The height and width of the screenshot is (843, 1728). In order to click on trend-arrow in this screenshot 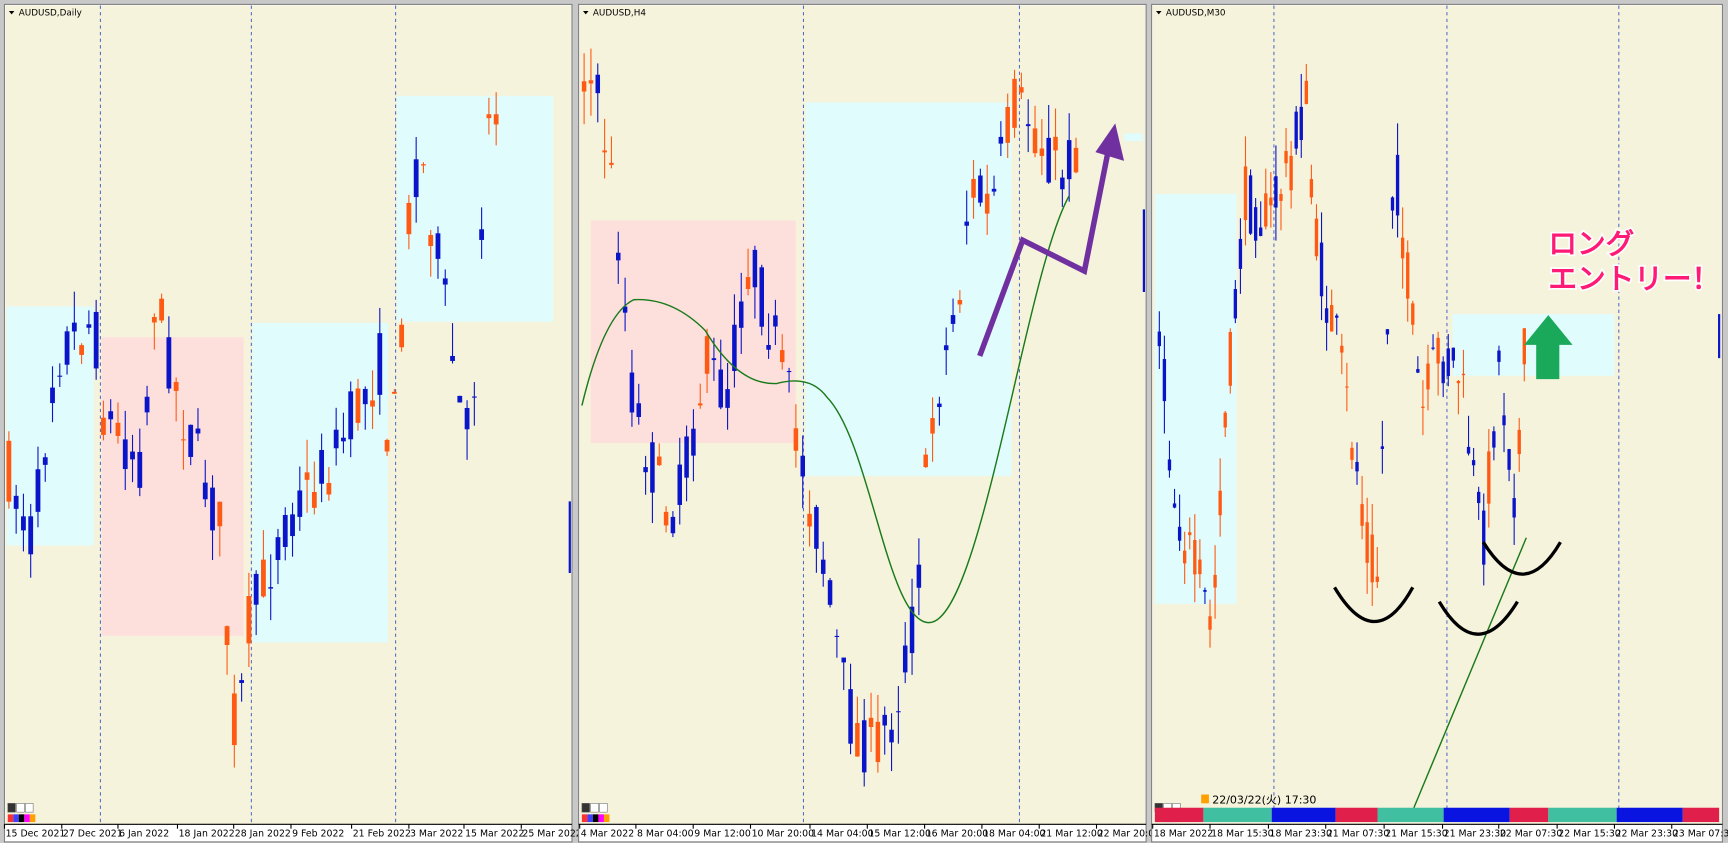, I will do `click(1044, 255)`.